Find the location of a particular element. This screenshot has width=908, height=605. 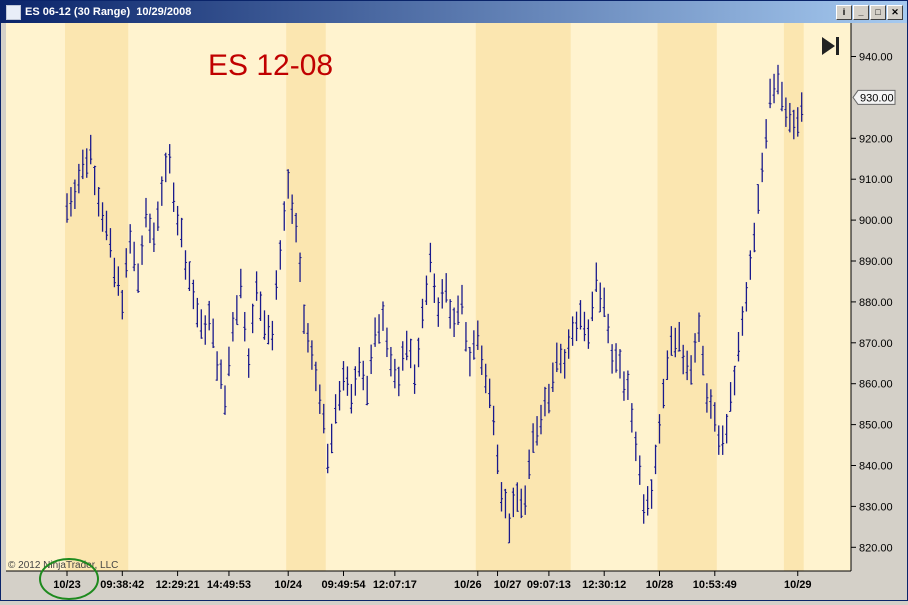

title-bar: ES 06-12 (30 Range) 10/29/2008 i _ □ ✕ is located at coordinates (454, 12).